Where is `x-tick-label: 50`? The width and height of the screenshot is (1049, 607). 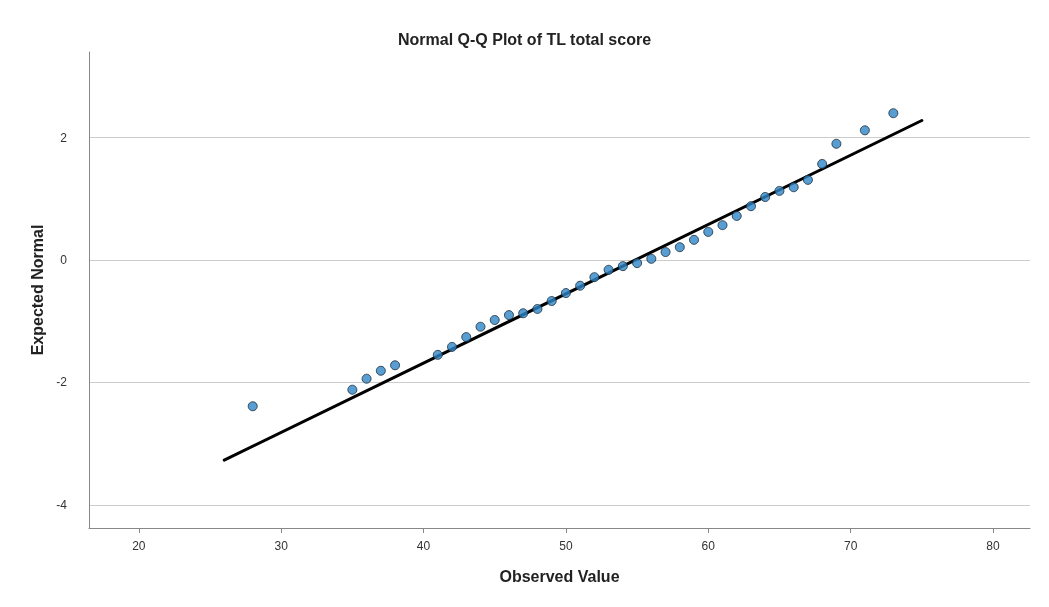 x-tick-label: 50 is located at coordinates (566, 546).